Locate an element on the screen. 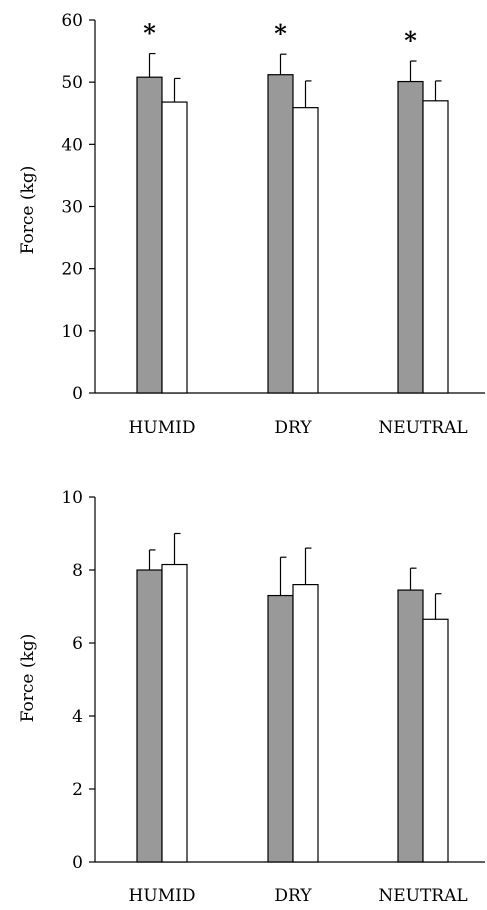  y-tick-label: 4 is located at coordinates (77, 717).